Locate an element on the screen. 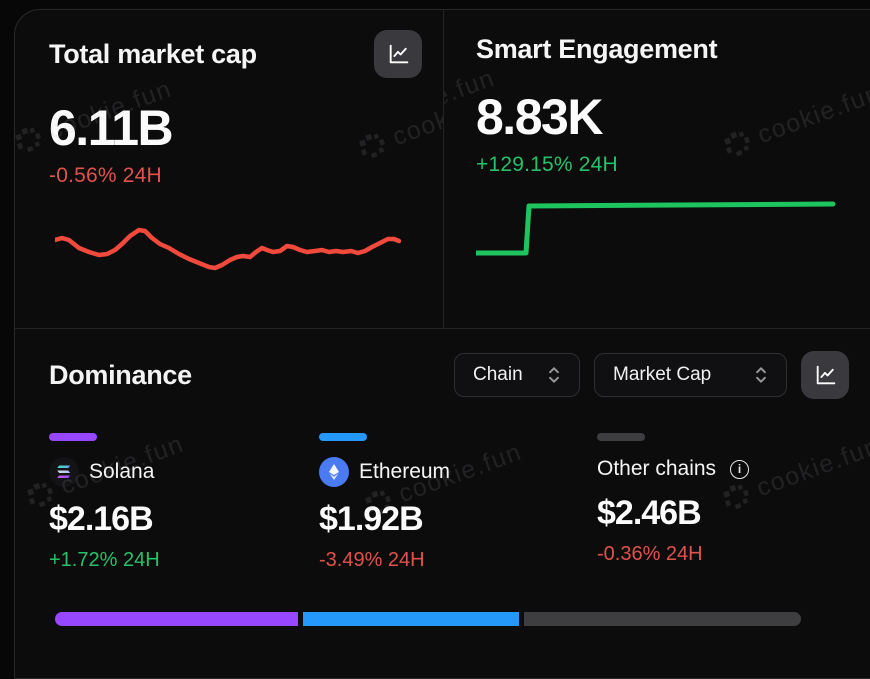 This screenshot has width=870, height=679. dominance-chart-toggle-button is located at coordinates (825, 375).